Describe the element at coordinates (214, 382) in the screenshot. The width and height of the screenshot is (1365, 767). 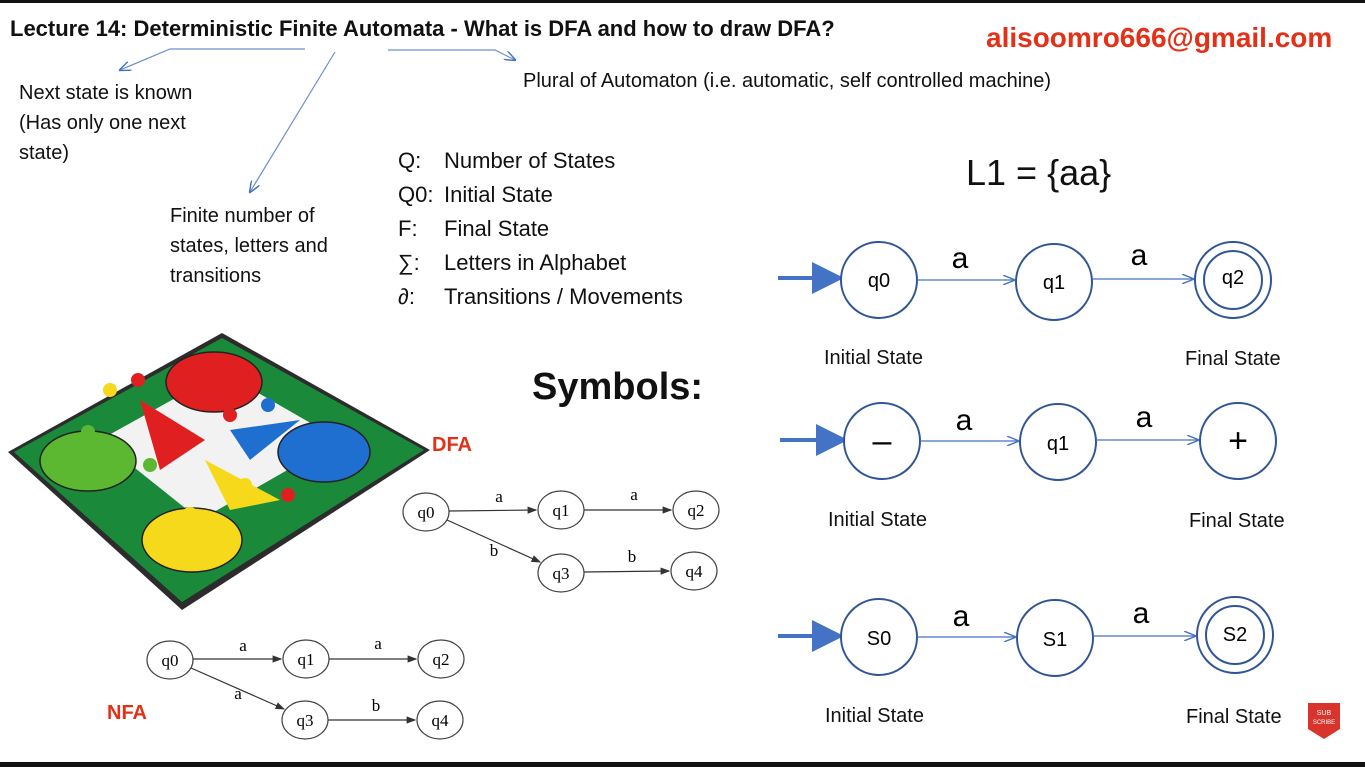
I see `red-home` at that location.